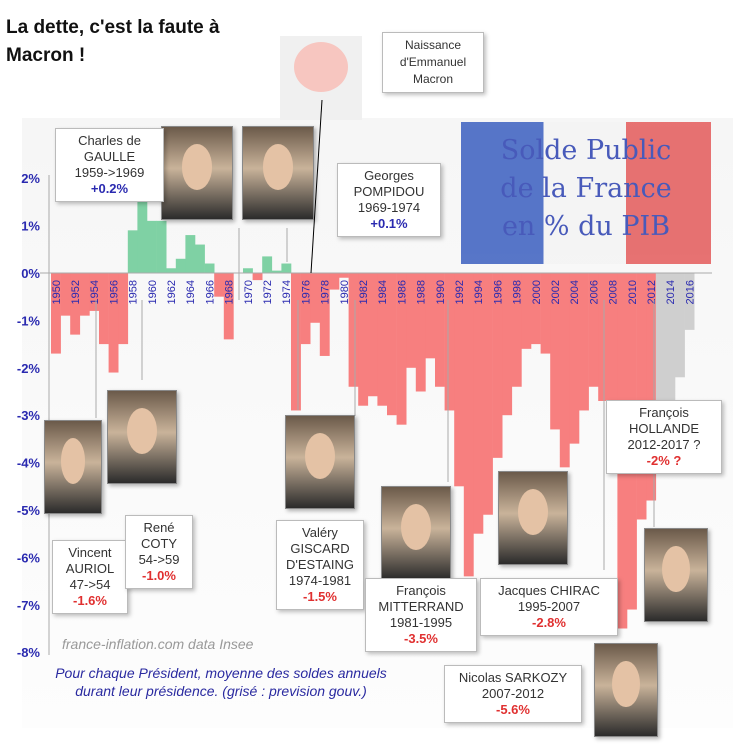 This screenshot has width=733, height=750. What do you see at coordinates (132, 251) in the screenshot?
I see `bar-1958` at bounding box center [132, 251].